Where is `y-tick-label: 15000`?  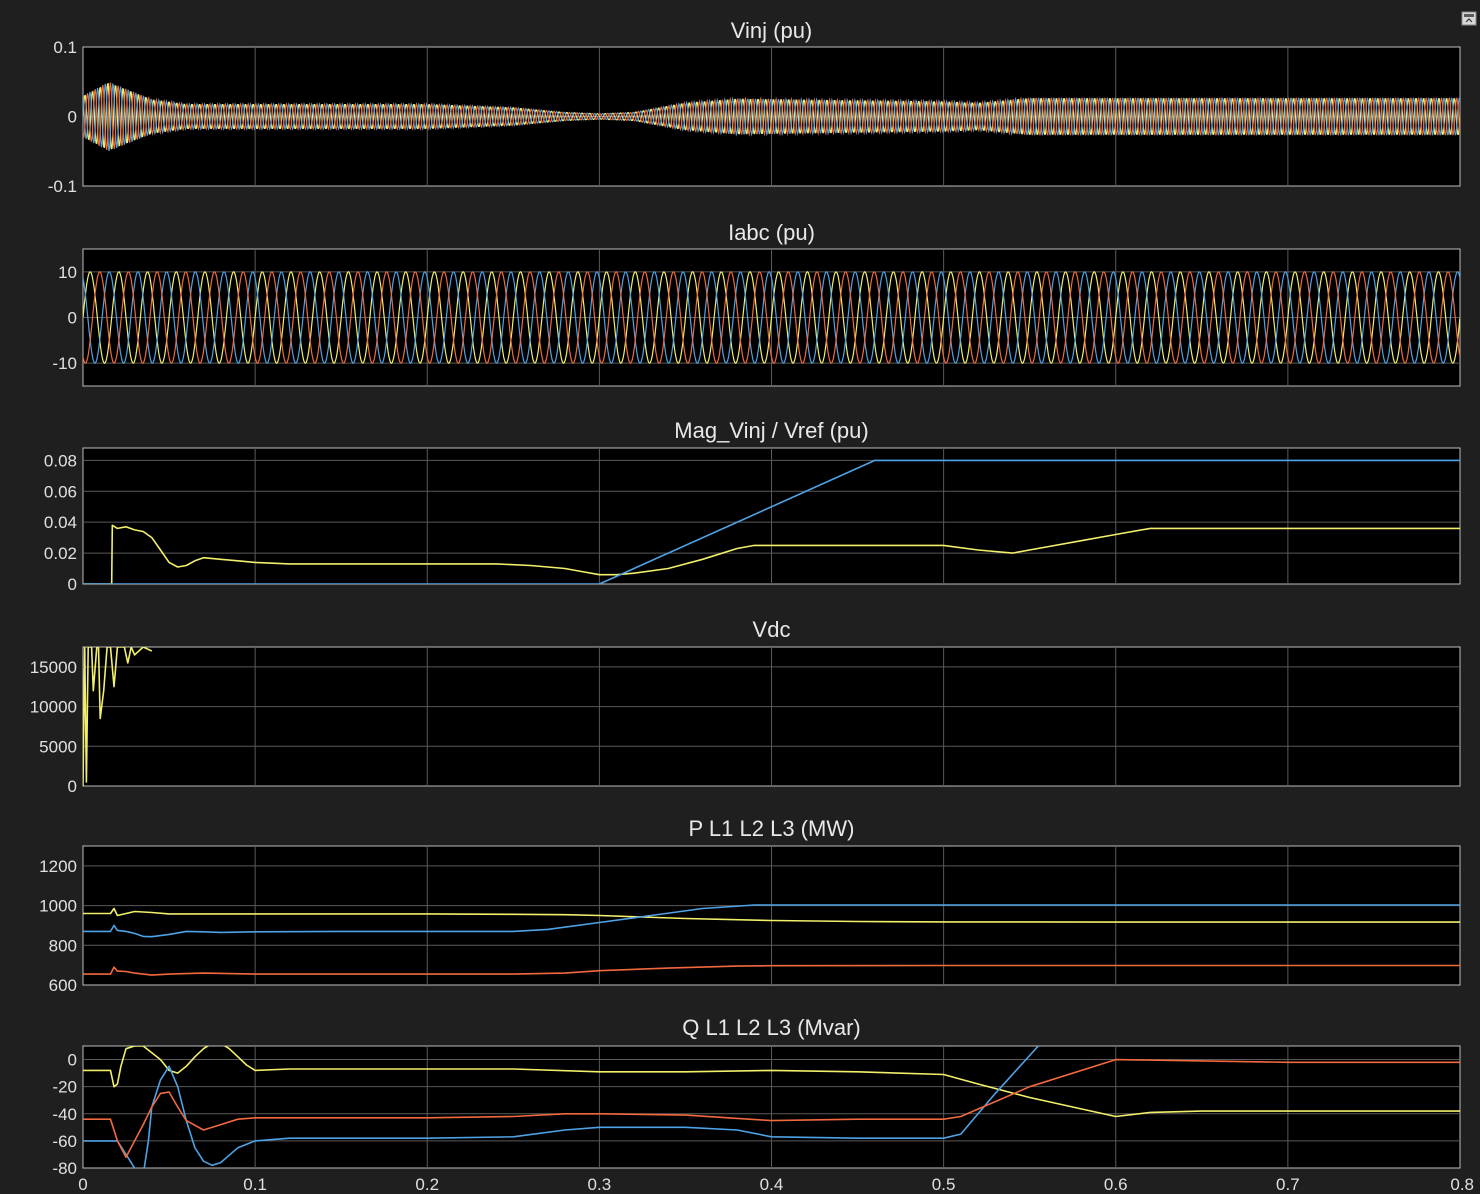
y-tick-label: 15000 is located at coordinates (53, 667).